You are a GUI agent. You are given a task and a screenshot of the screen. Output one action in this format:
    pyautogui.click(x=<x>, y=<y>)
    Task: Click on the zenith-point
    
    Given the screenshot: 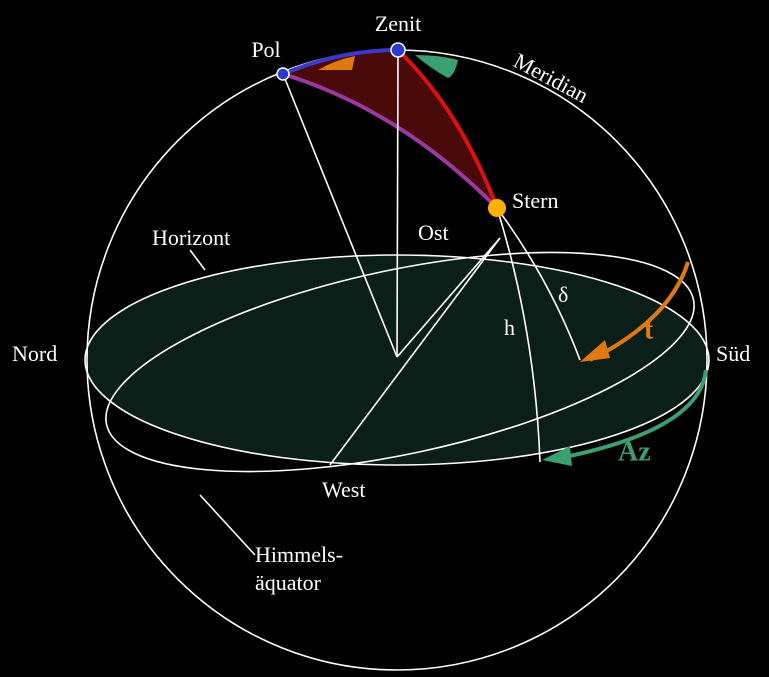 What is the action you would take?
    pyautogui.click(x=398, y=50)
    